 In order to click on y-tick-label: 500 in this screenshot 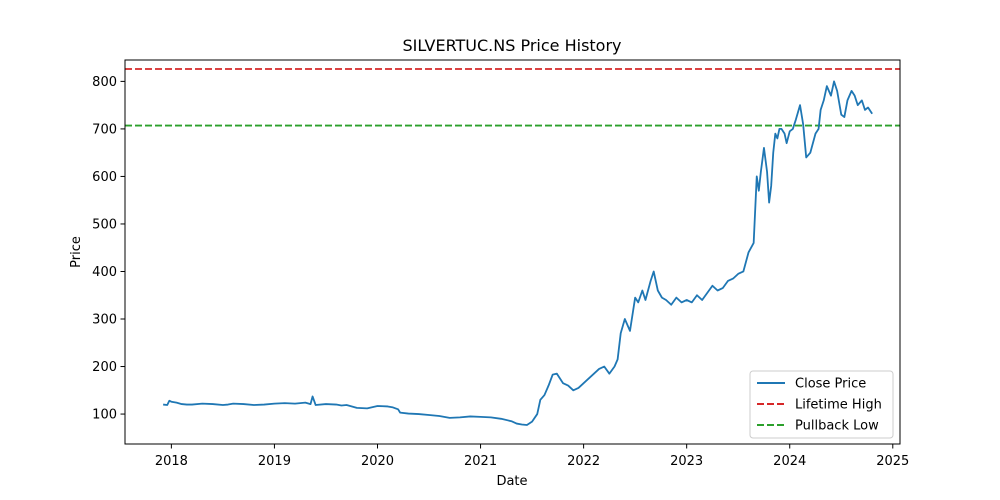, I will do `click(104, 224)`.